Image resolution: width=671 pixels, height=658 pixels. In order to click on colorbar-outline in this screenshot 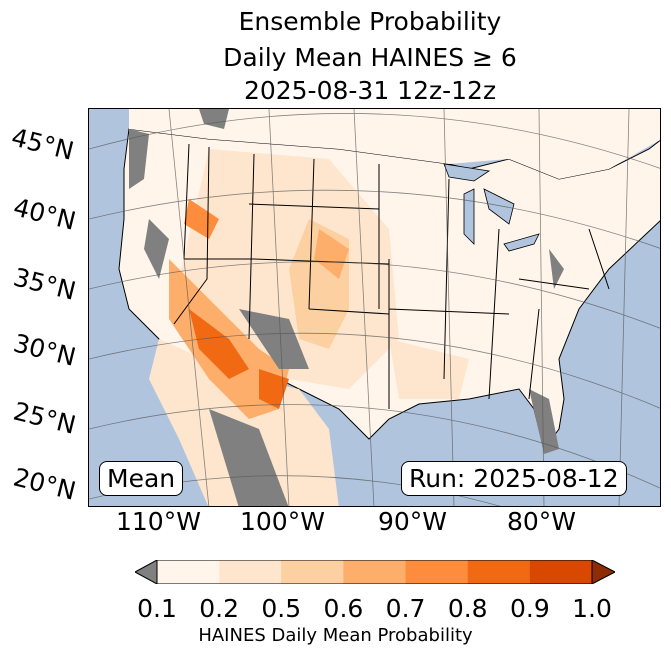, I will do `click(374, 572)`.